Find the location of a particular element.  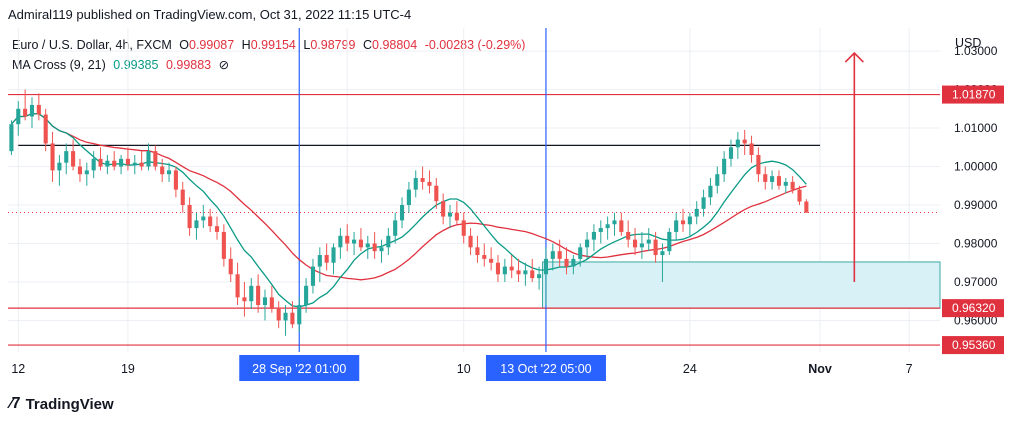

symbol-name: Euro / U.S. Dollar, 4h, FXCM is located at coordinates (92, 45).